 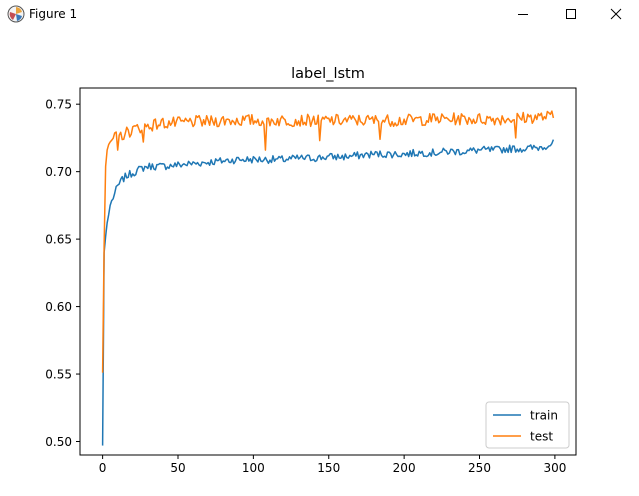 I want to click on x-tick-label: 50, so click(x=177, y=468).